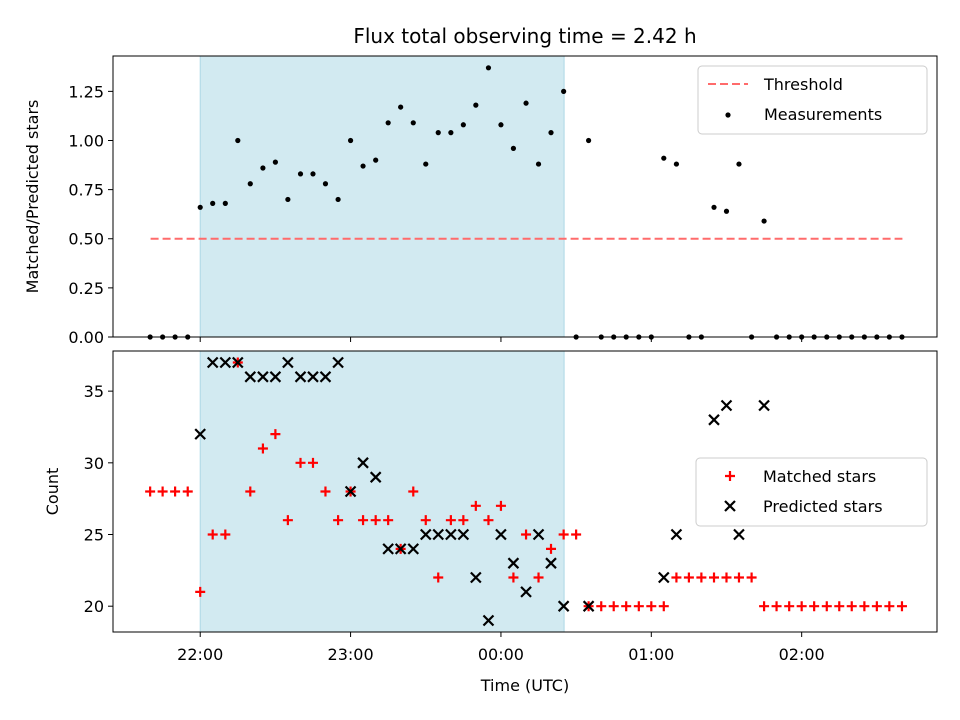 This screenshot has height=720, width=960. I want to click on x-axis-label: Time (UTC), so click(524, 685).